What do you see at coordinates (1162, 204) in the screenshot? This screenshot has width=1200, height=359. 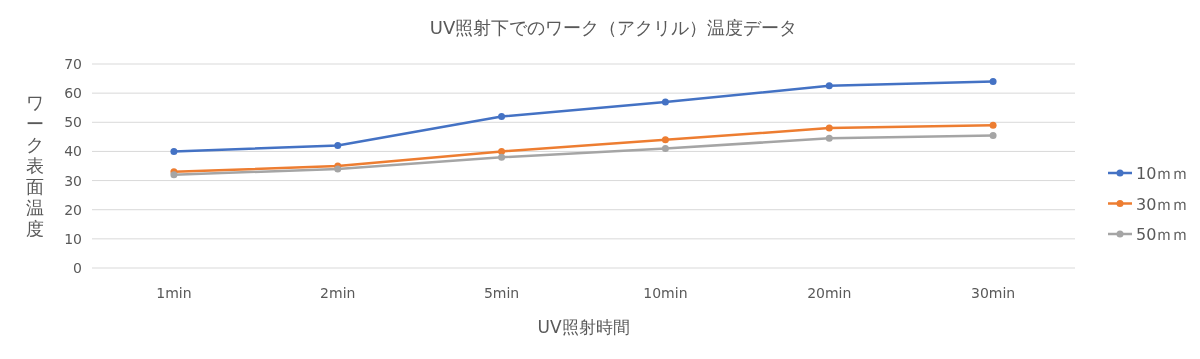 I see `legend-label: 30ｍｍ` at bounding box center [1162, 204].